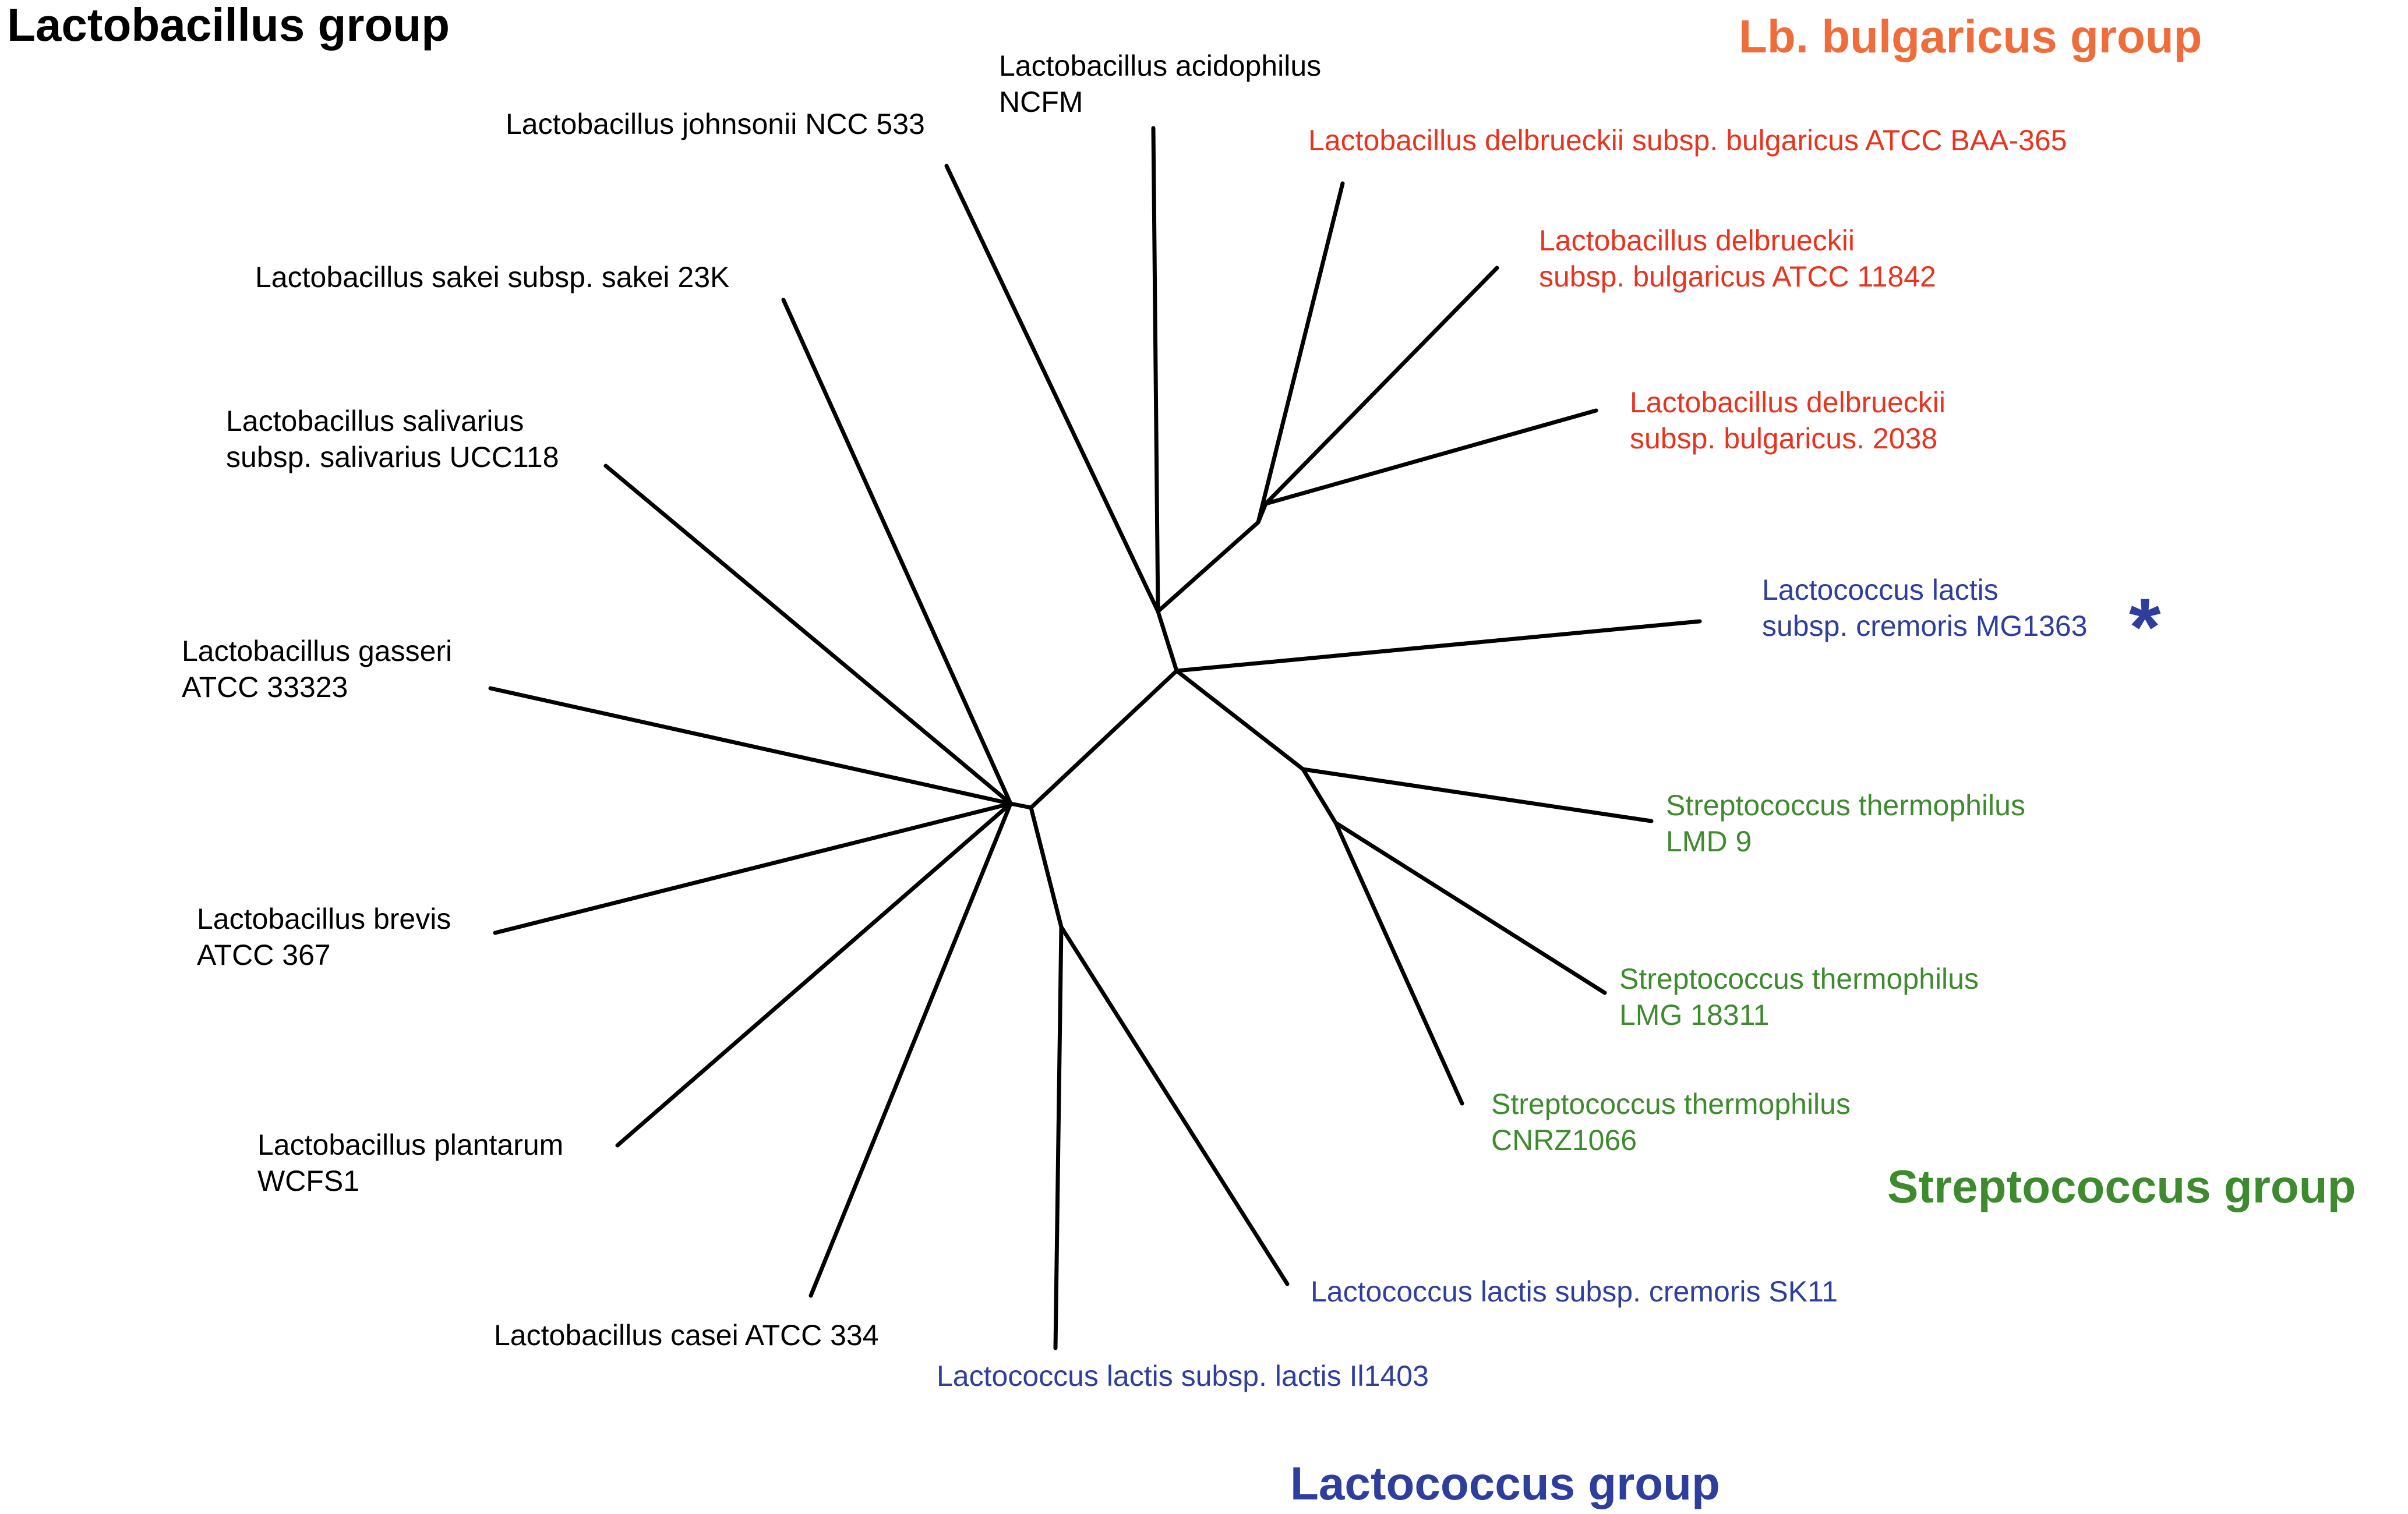 The width and height of the screenshot is (2408, 1514). Describe the element at coordinates (686, 1336) in the screenshot. I see `taxon-casei: Lactobacillus casei ATCC 334` at that location.